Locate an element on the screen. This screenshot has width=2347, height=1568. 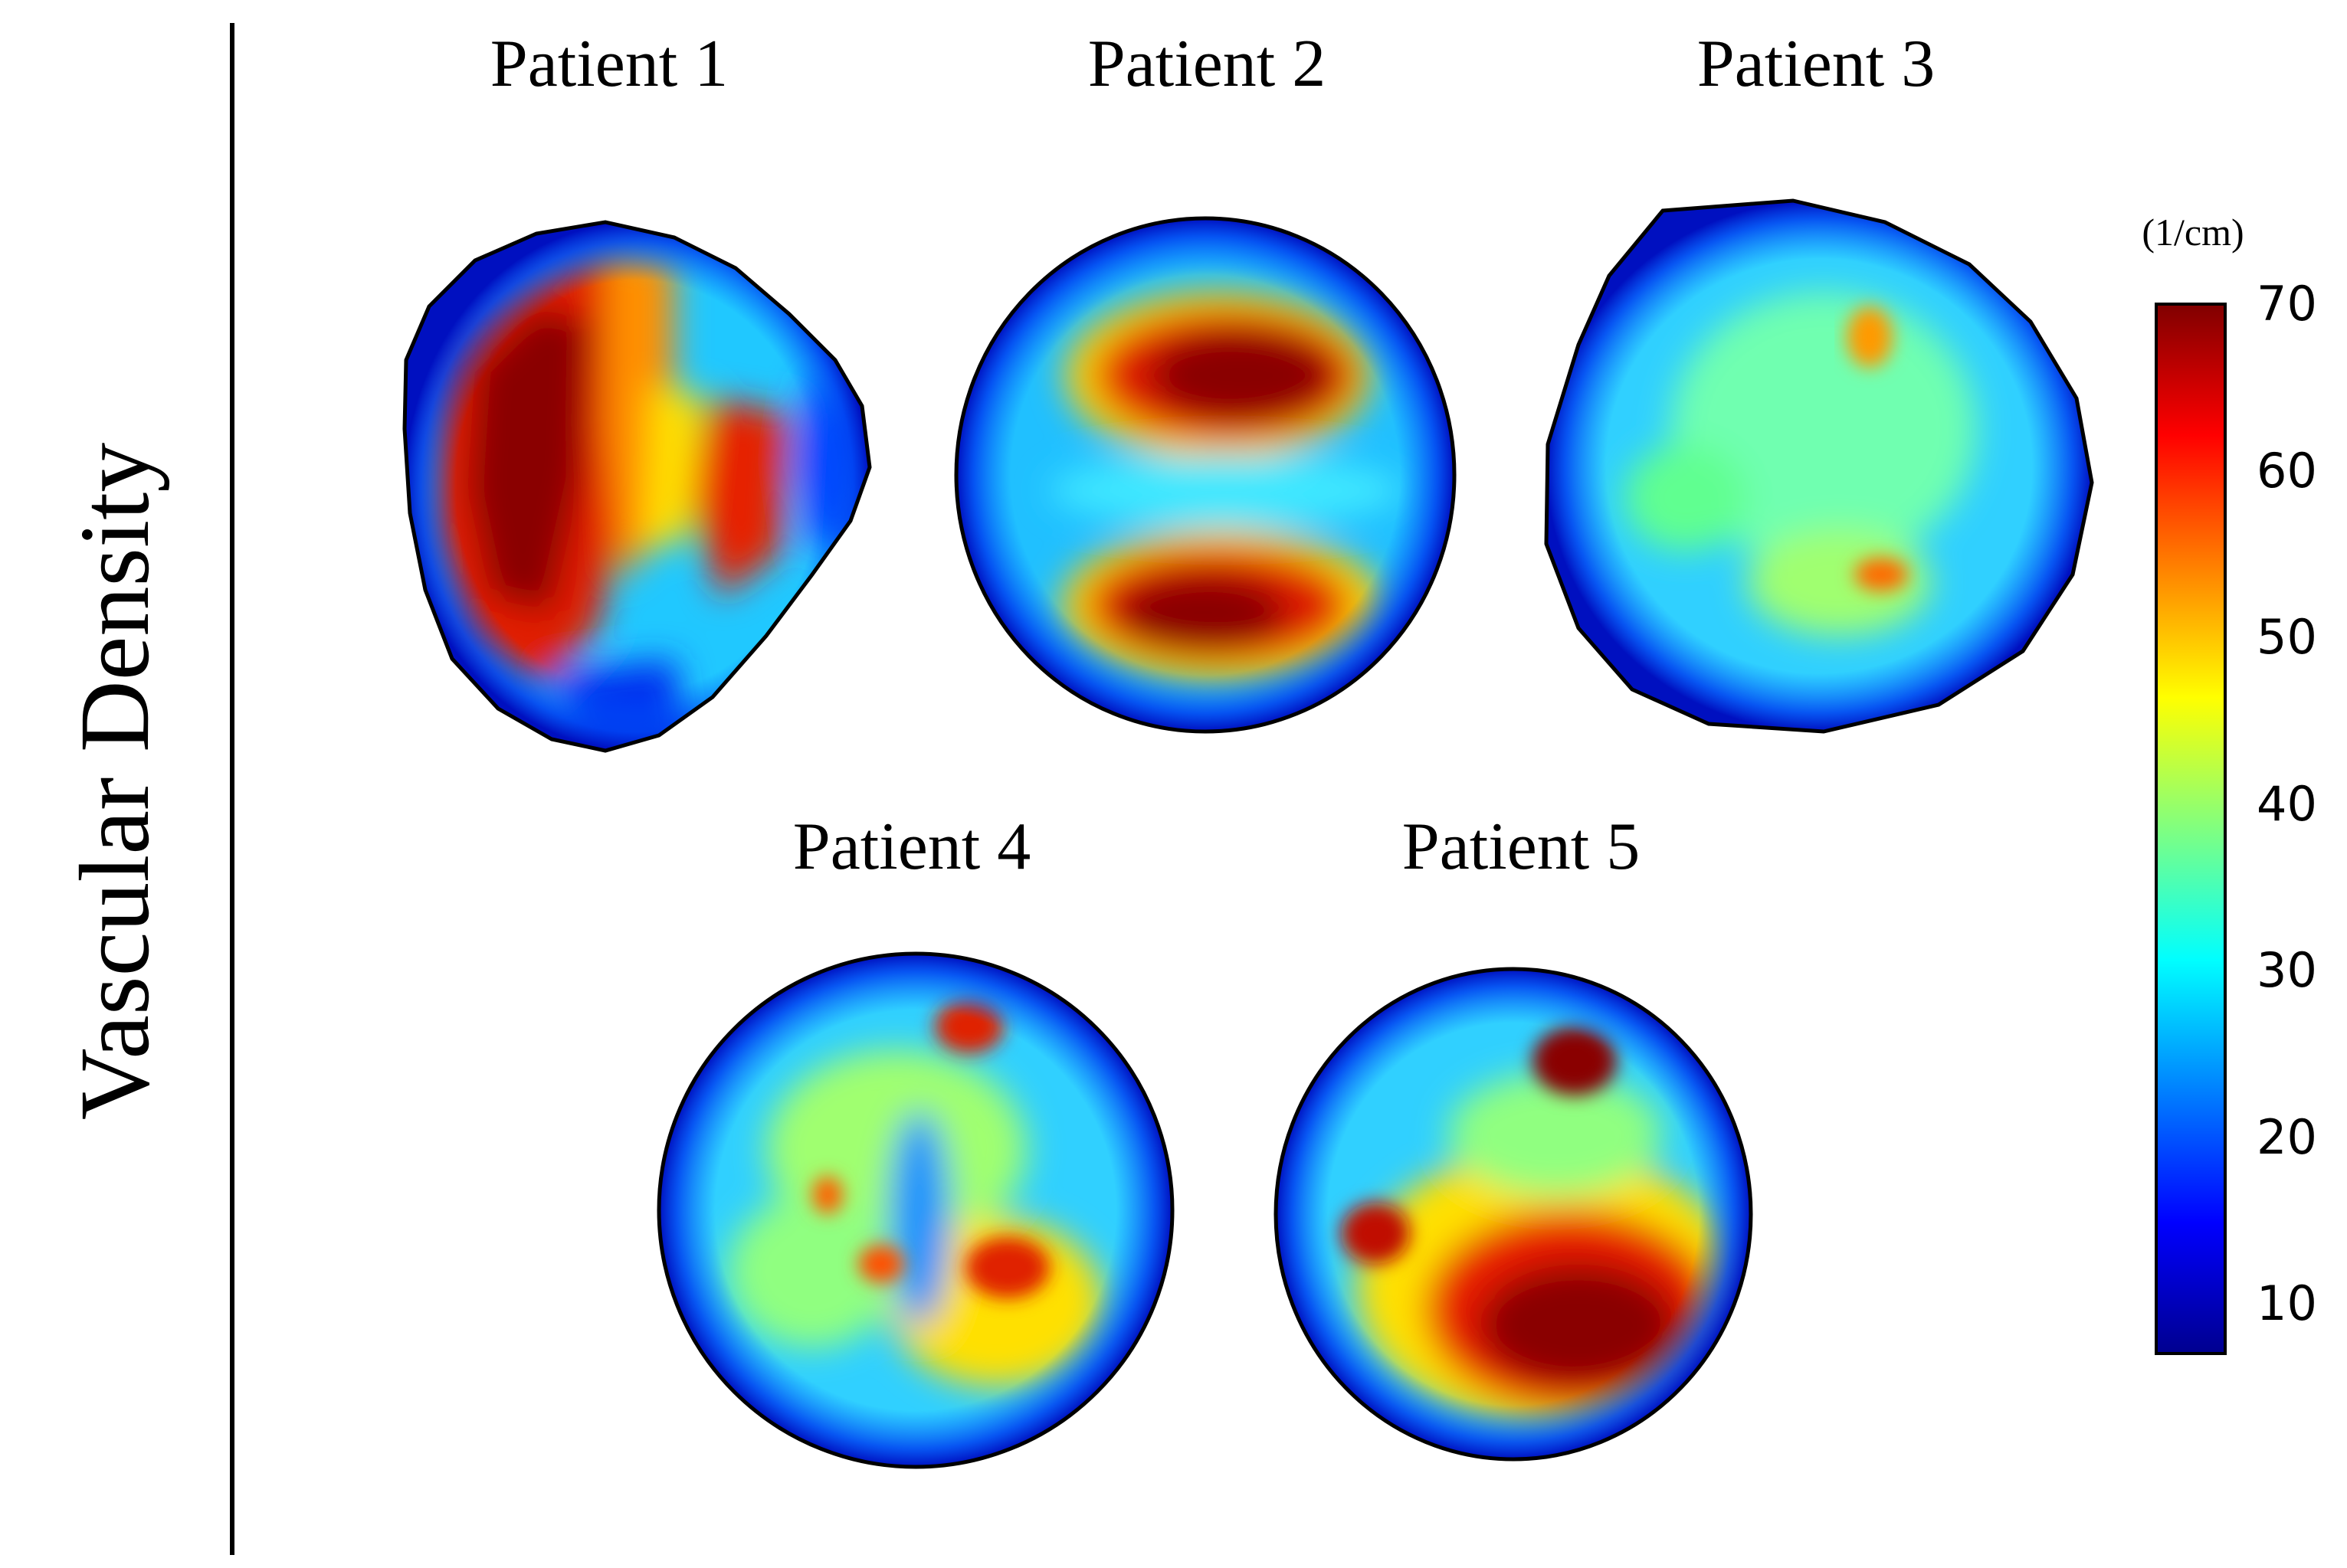
panel-title-patient-1: Patient 1 is located at coordinates (609, 64).